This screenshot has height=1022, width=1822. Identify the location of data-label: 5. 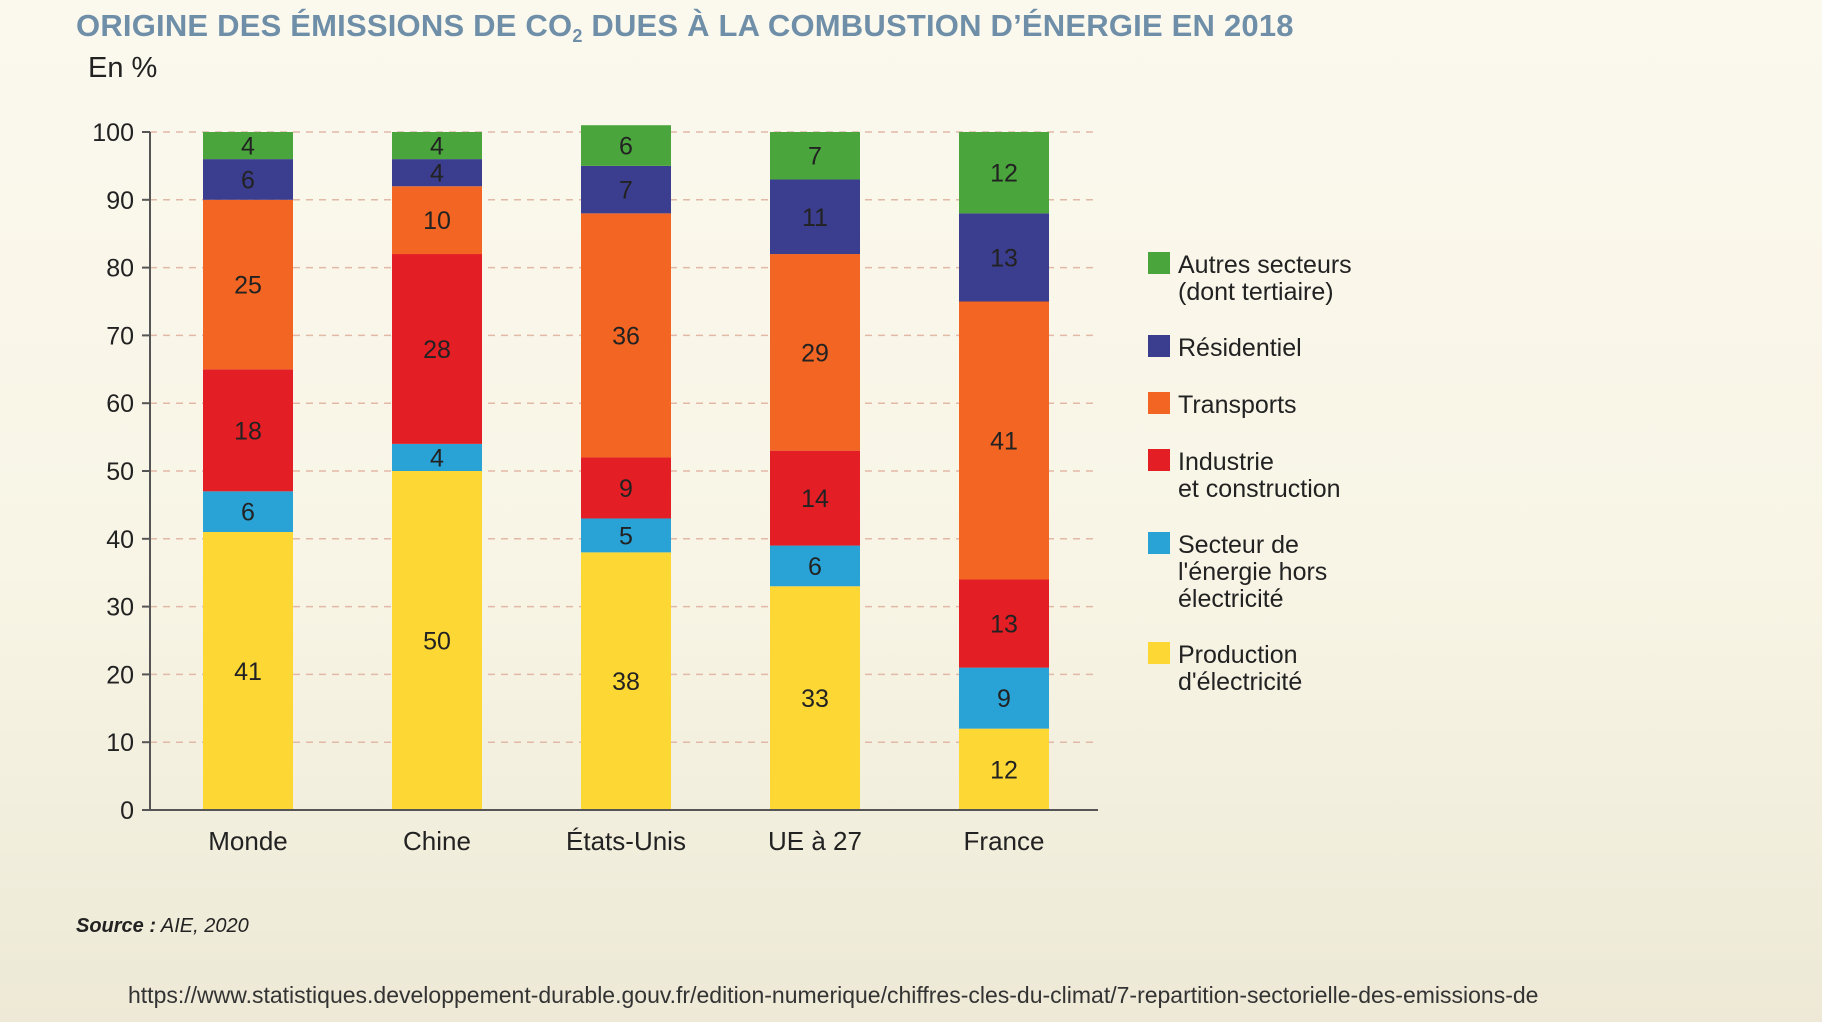
(626, 536).